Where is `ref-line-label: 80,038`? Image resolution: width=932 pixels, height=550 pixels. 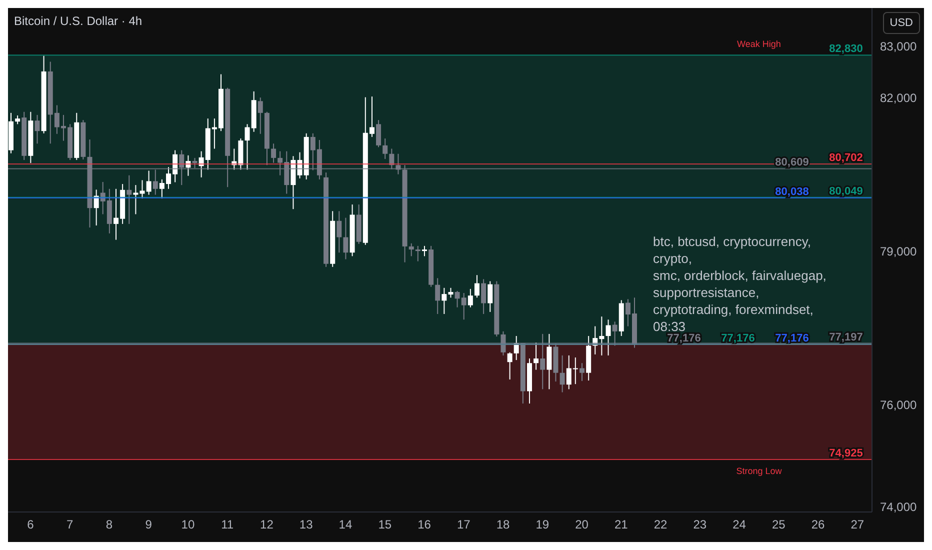 ref-line-label: 80,038 is located at coordinates (792, 192).